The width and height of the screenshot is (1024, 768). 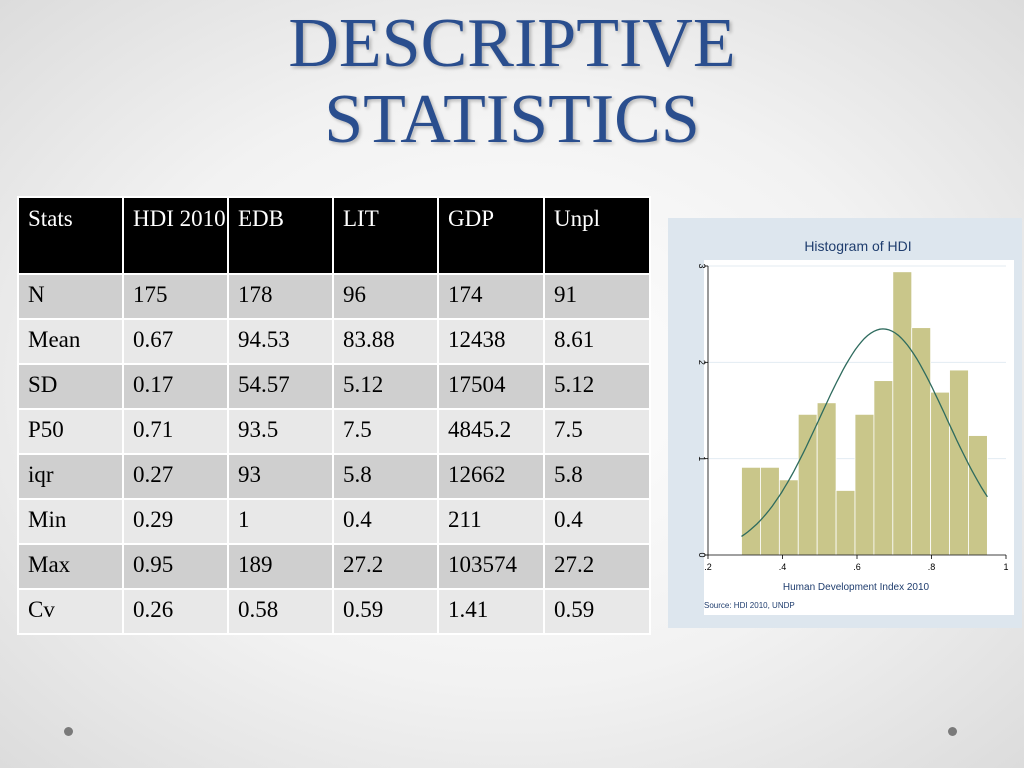 I want to click on cell: 0.29, so click(x=175, y=521).